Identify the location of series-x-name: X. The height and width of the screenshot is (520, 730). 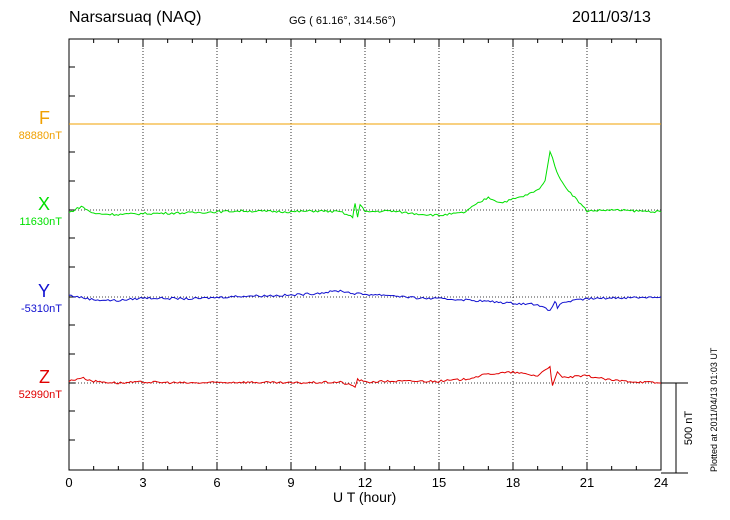
(43, 204).